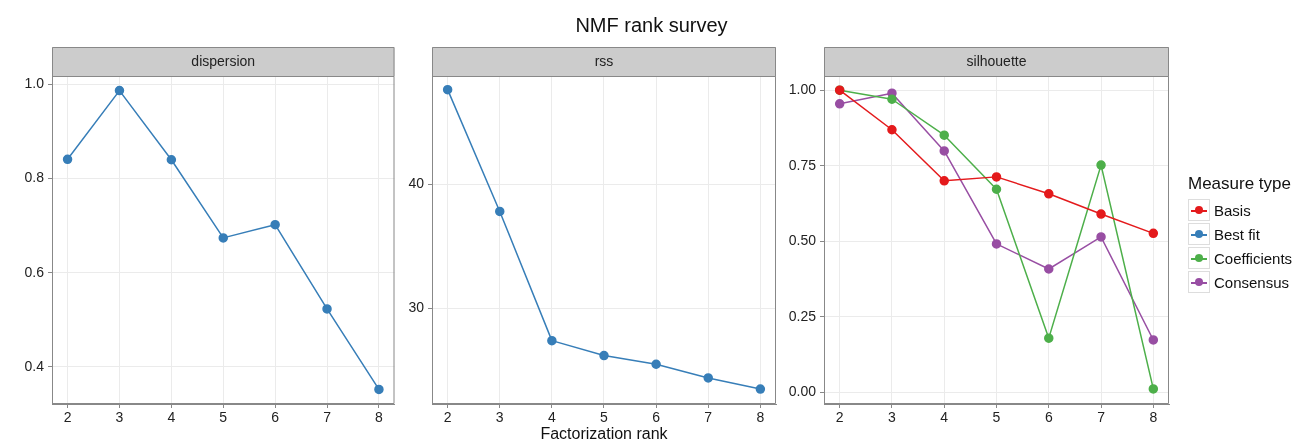 This screenshot has width=1303, height=444. What do you see at coordinates (996, 61) in the screenshot?
I see `chart-title: silhouette` at bounding box center [996, 61].